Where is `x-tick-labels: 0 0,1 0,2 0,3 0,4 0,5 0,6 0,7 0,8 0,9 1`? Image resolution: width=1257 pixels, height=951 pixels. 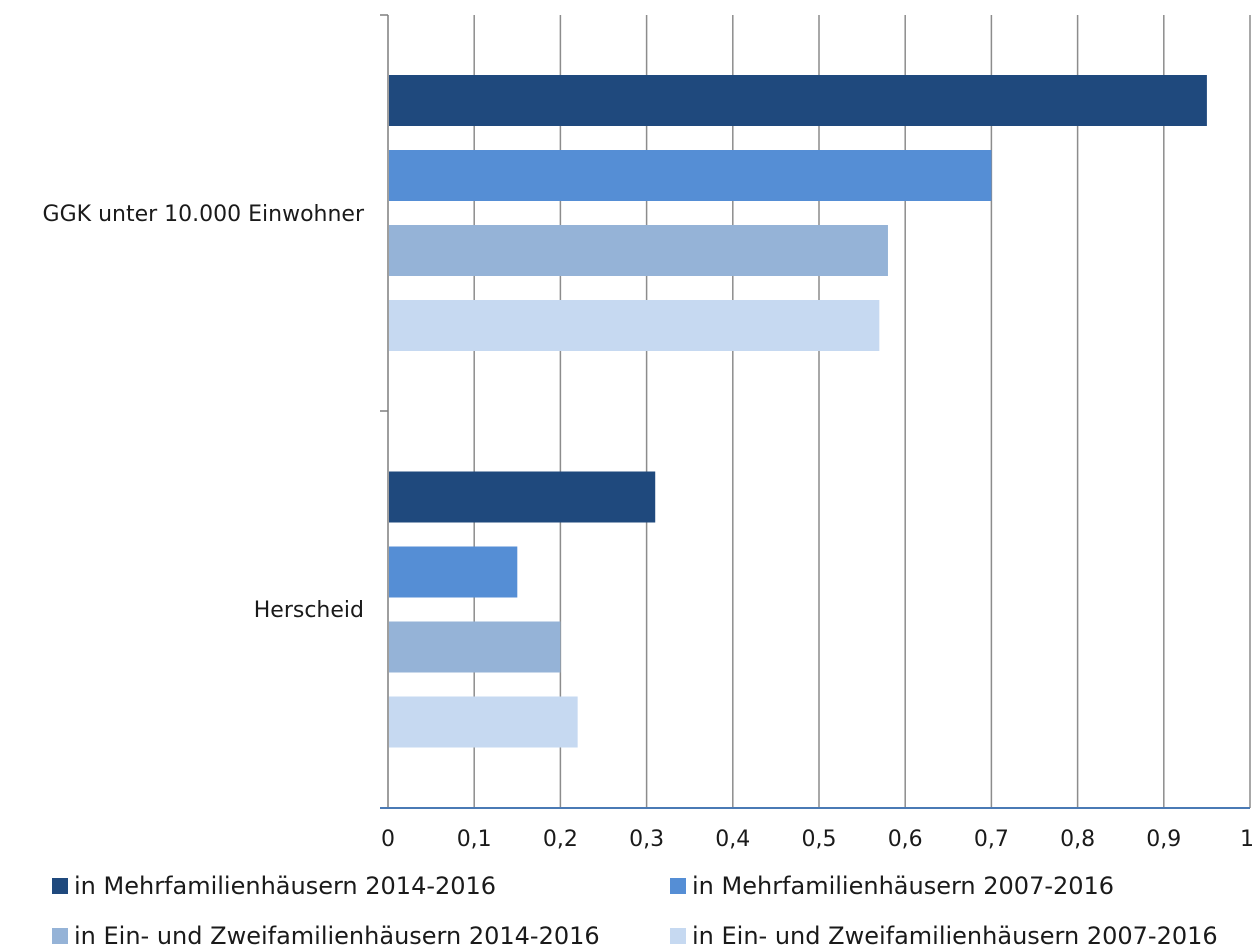
x-tick-labels: 0 0,1 0,2 0,3 0,4 0,5 0,6 0,7 0,8 0,9 1 is located at coordinates (817, 839).